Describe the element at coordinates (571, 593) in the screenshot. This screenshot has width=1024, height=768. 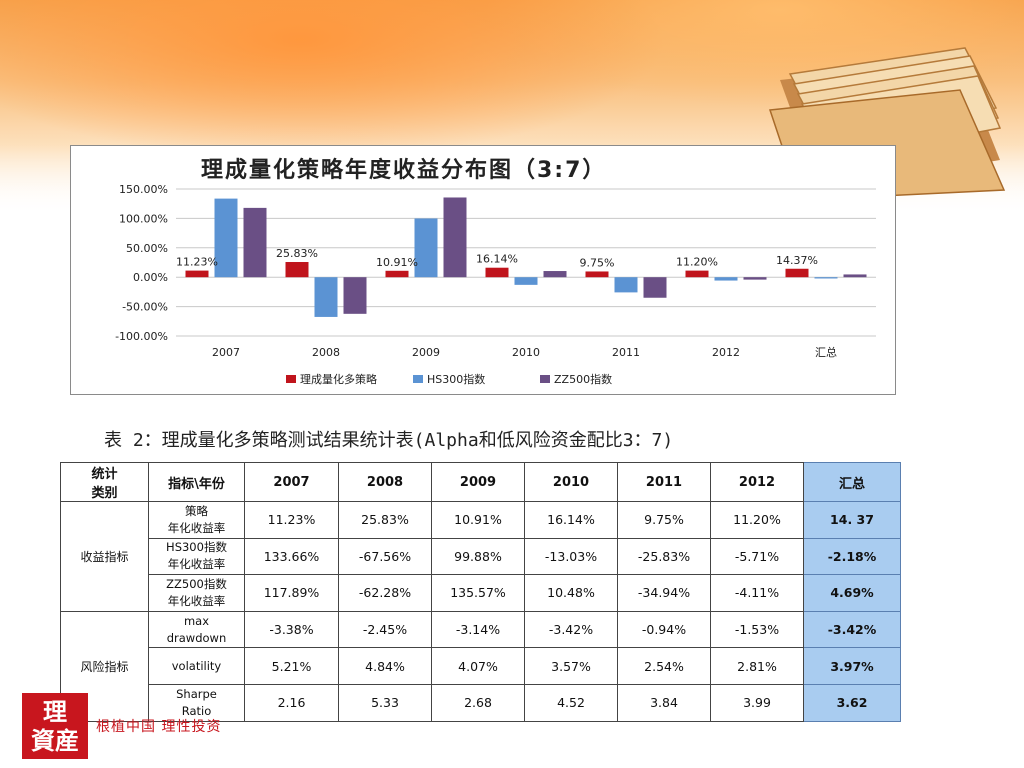
I see `value-cell: 10.48%` at that location.